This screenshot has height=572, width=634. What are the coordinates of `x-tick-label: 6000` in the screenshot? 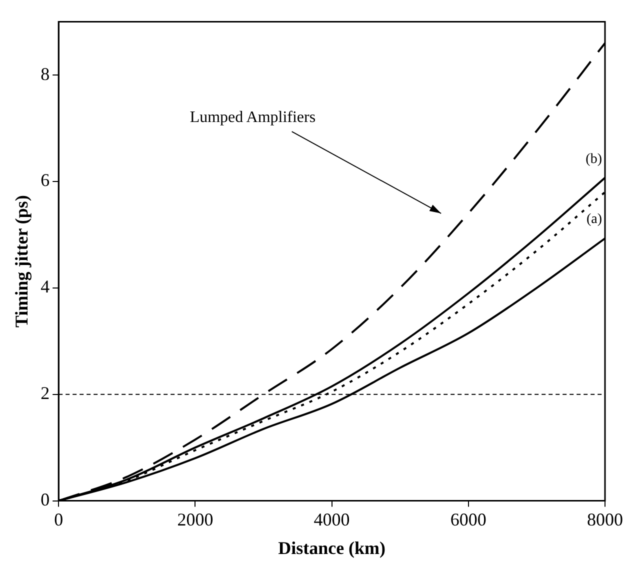 It's located at (468, 519).